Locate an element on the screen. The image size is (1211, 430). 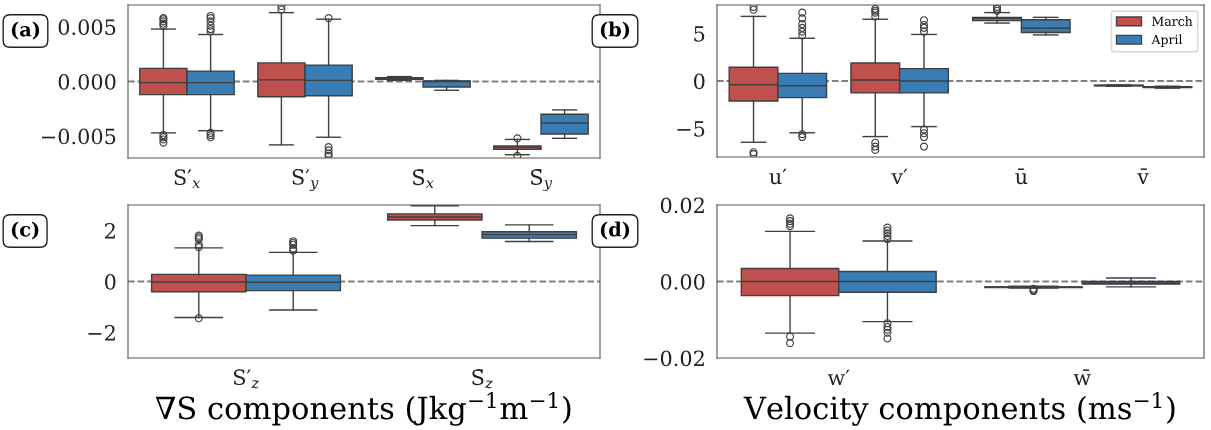
x-tick-label: S̄$_{z}$ is located at coordinates (482, 379).